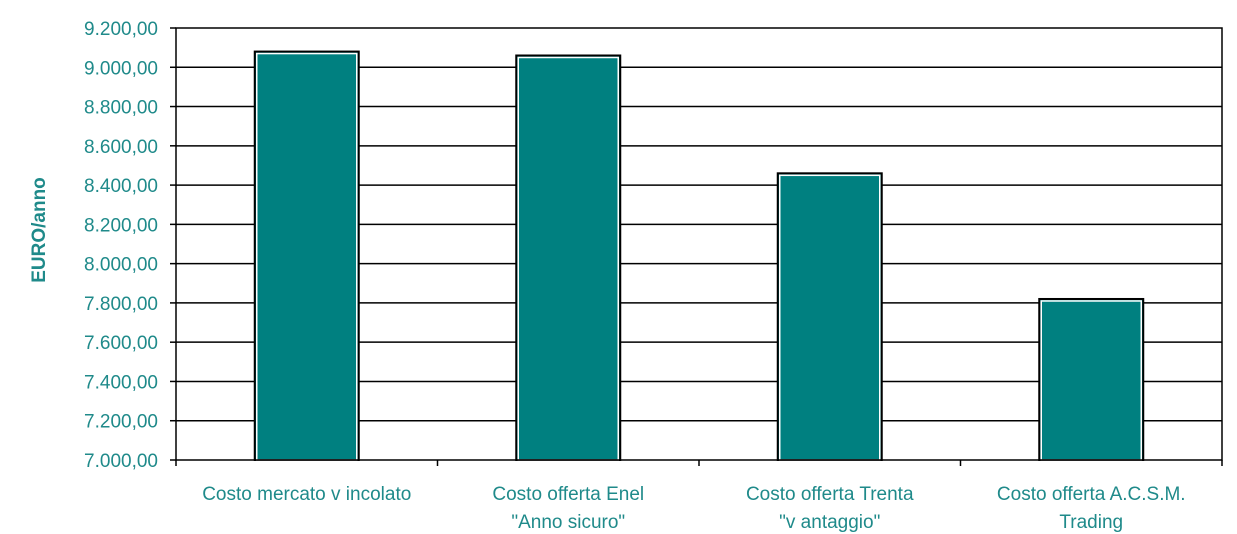 Image resolution: width=1237 pixels, height=534 pixels. I want to click on y-tick-label: 7.000,00, so click(121, 461).